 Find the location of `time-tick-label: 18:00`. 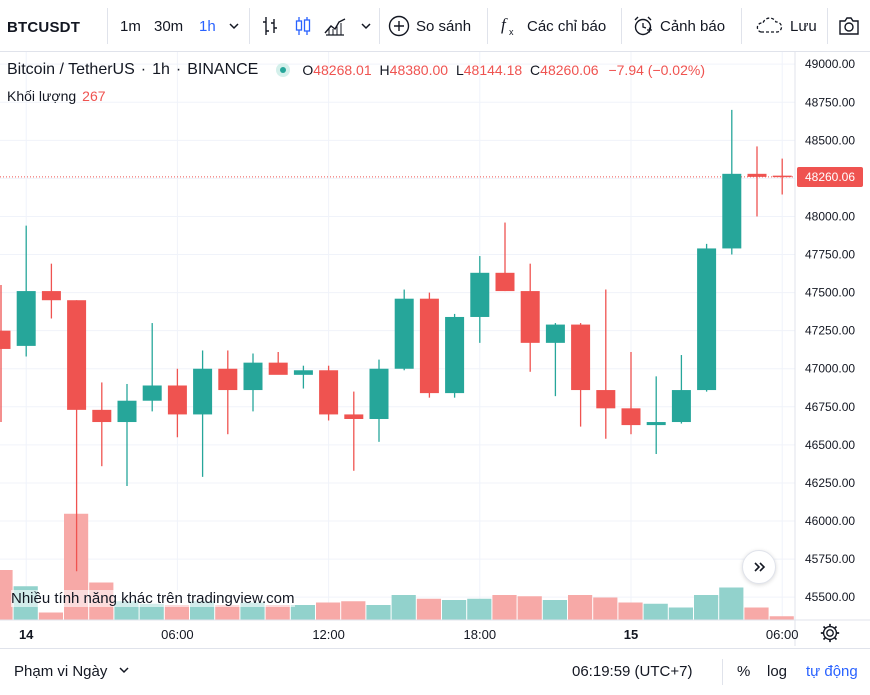

time-tick-label: 18:00 is located at coordinates (480, 634).